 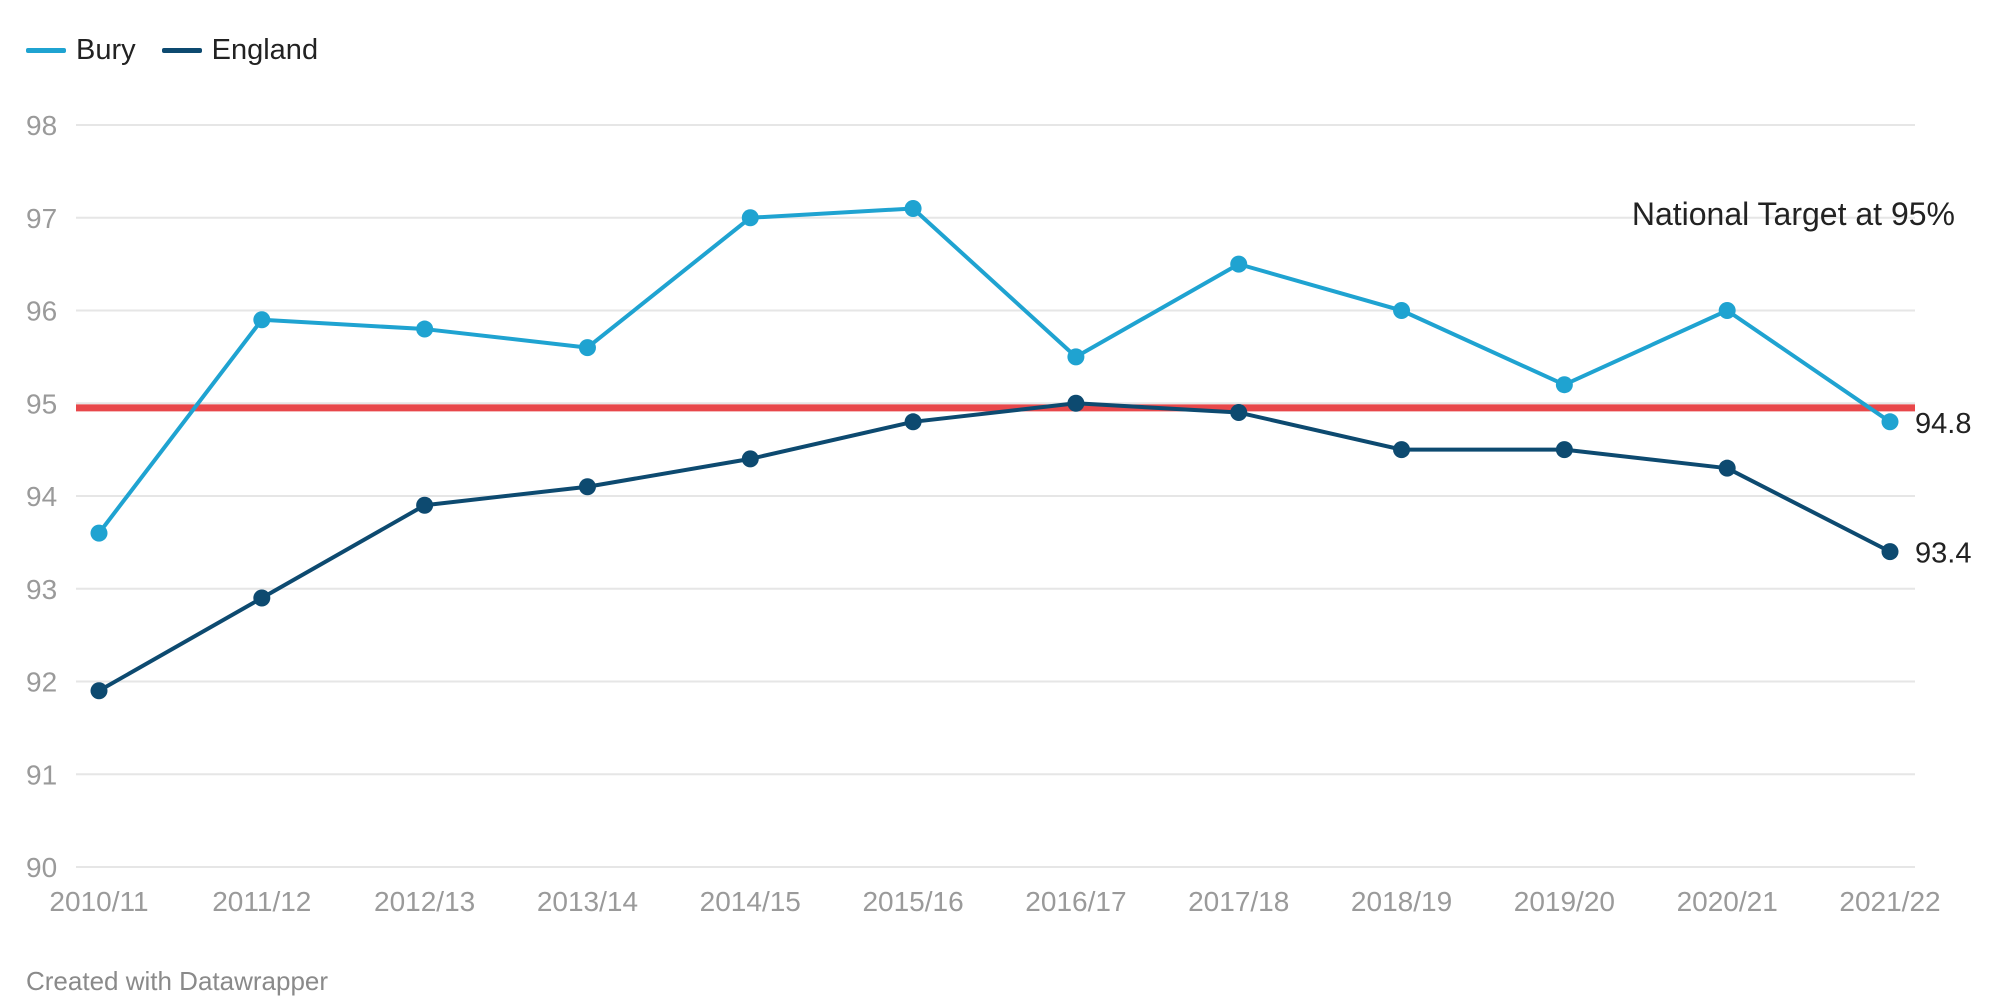 I want to click on legend-label-england: England, so click(x=265, y=50).